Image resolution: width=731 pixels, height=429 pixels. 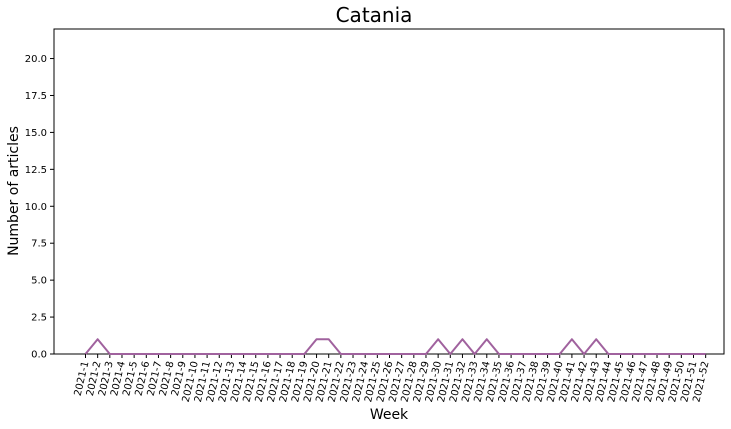 I want to click on series-line, so click(x=395, y=346).